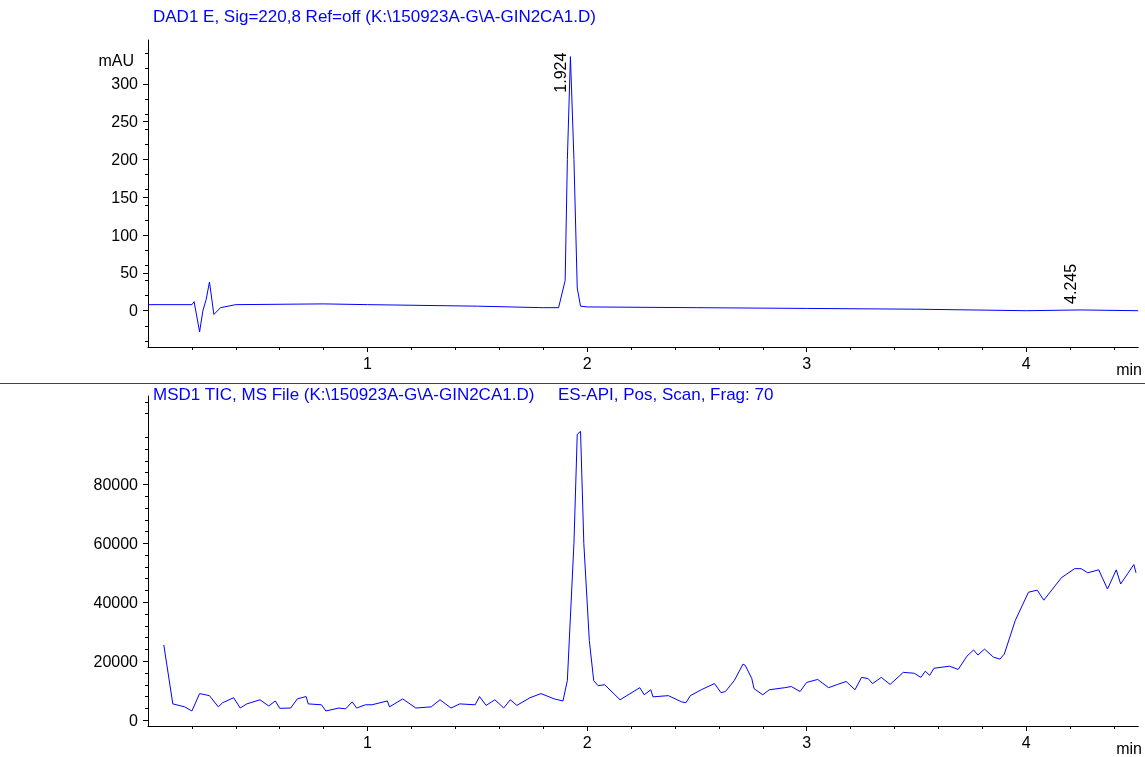  I want to click on y-tick-label: 250, so click(125, 122).